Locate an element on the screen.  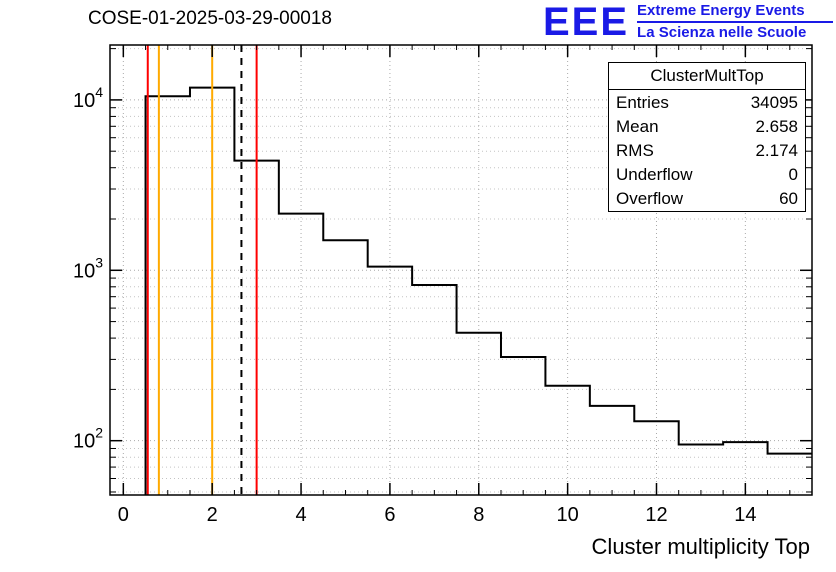
eee-logo-acronym: EEE is located at coordinates (586, 22).